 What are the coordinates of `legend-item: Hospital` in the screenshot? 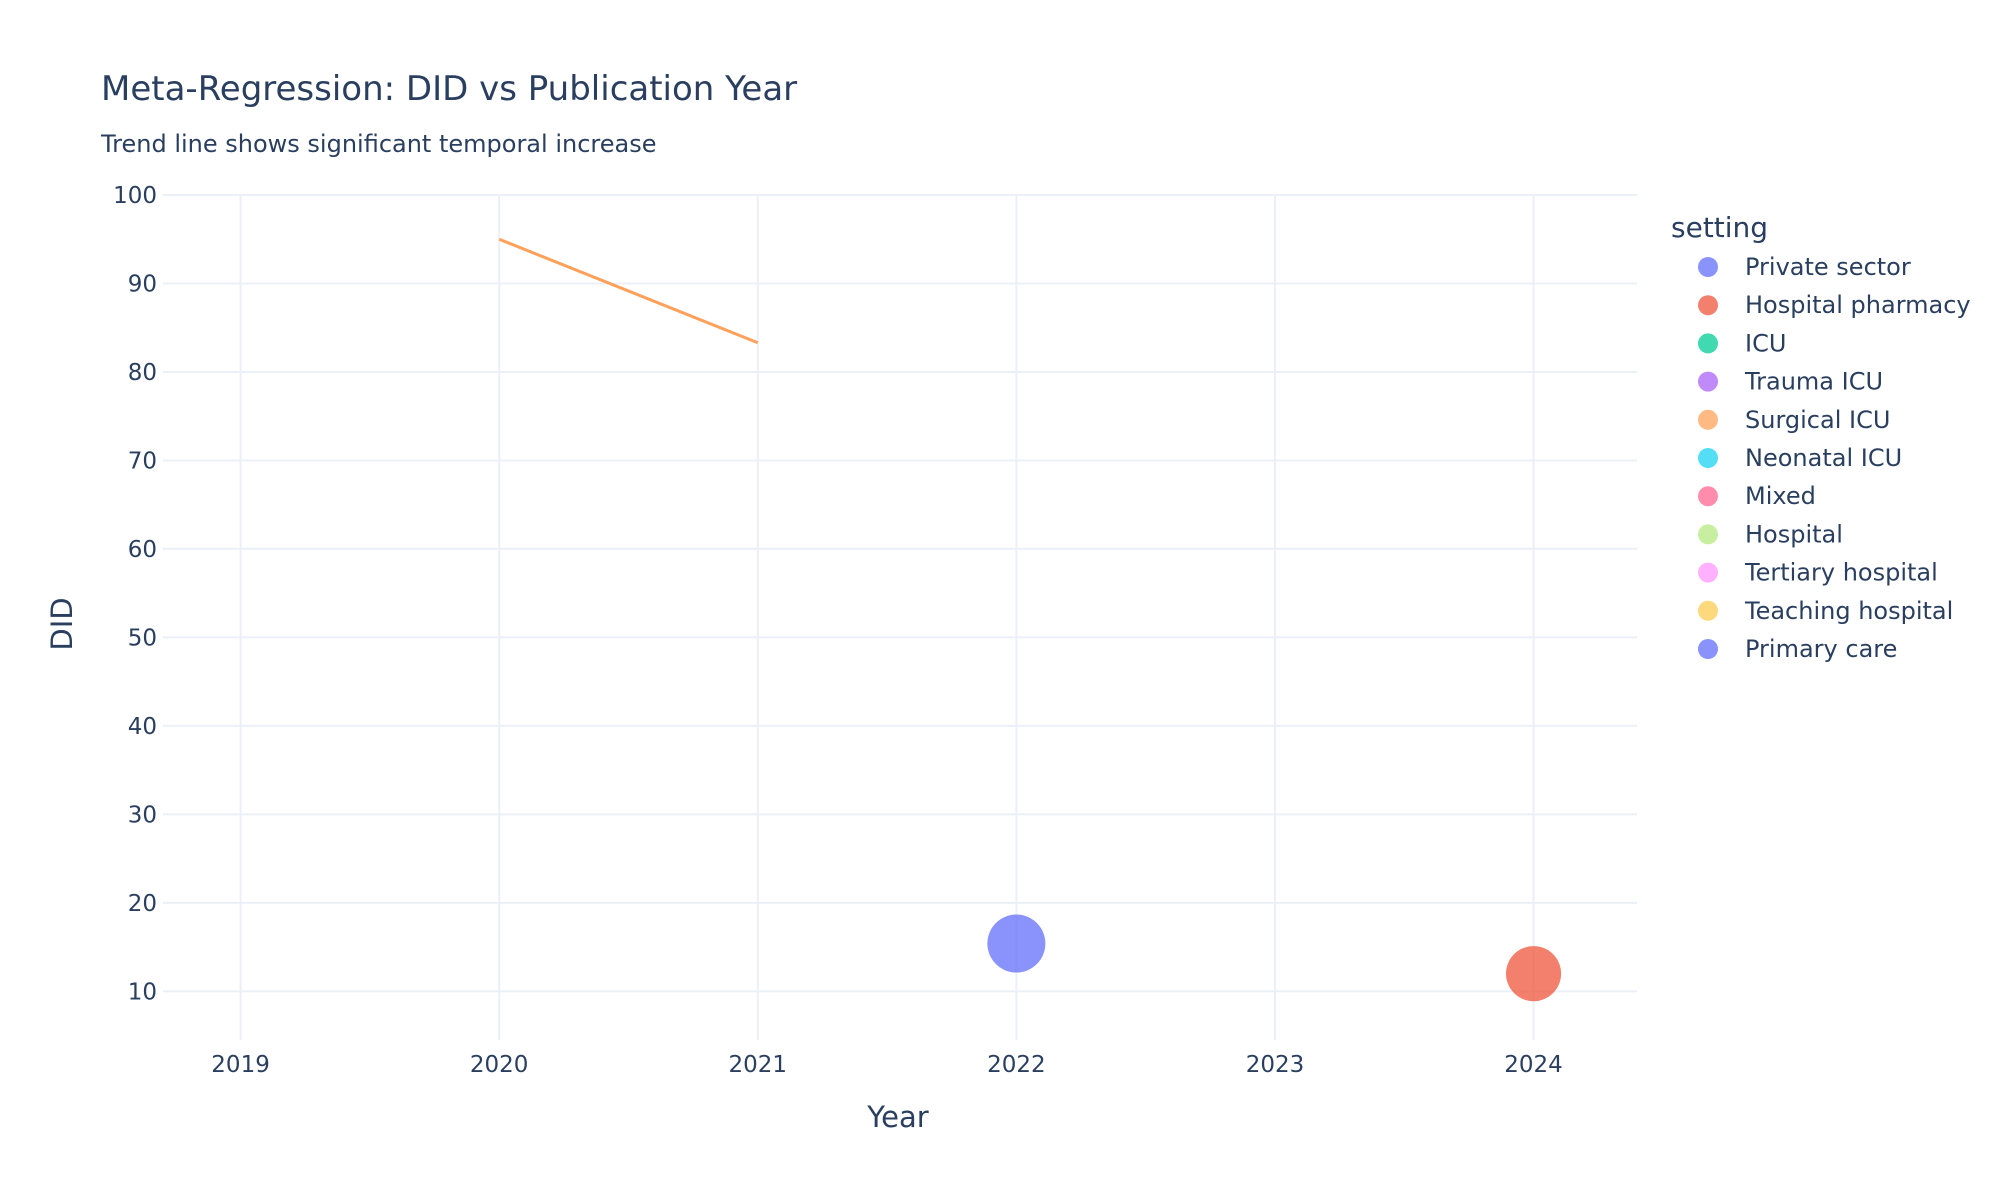 It's located at (1770, 534).